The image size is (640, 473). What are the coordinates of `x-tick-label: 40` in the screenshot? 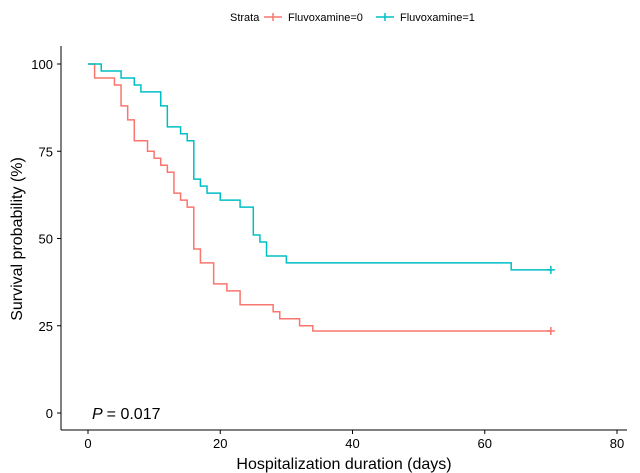 It's located at (352, 443).